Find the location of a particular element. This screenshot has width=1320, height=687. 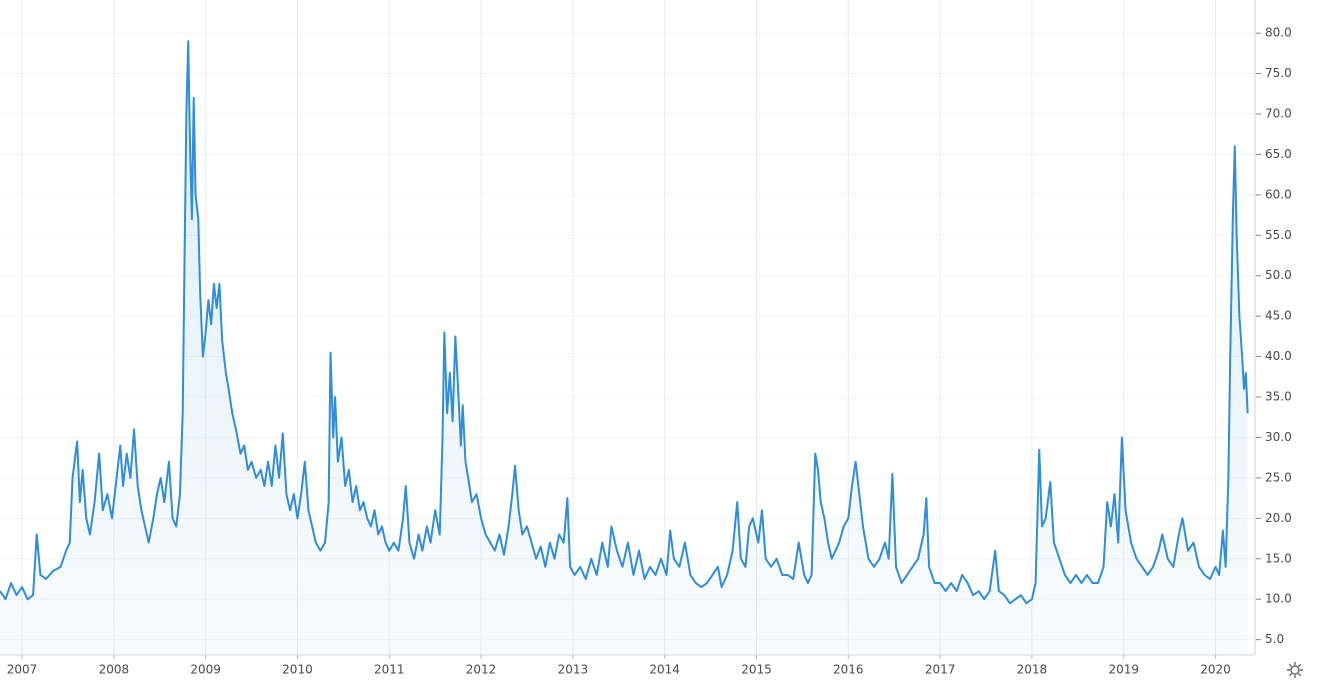

x-tick-label: 2015 is located at coordinates (756, 670).